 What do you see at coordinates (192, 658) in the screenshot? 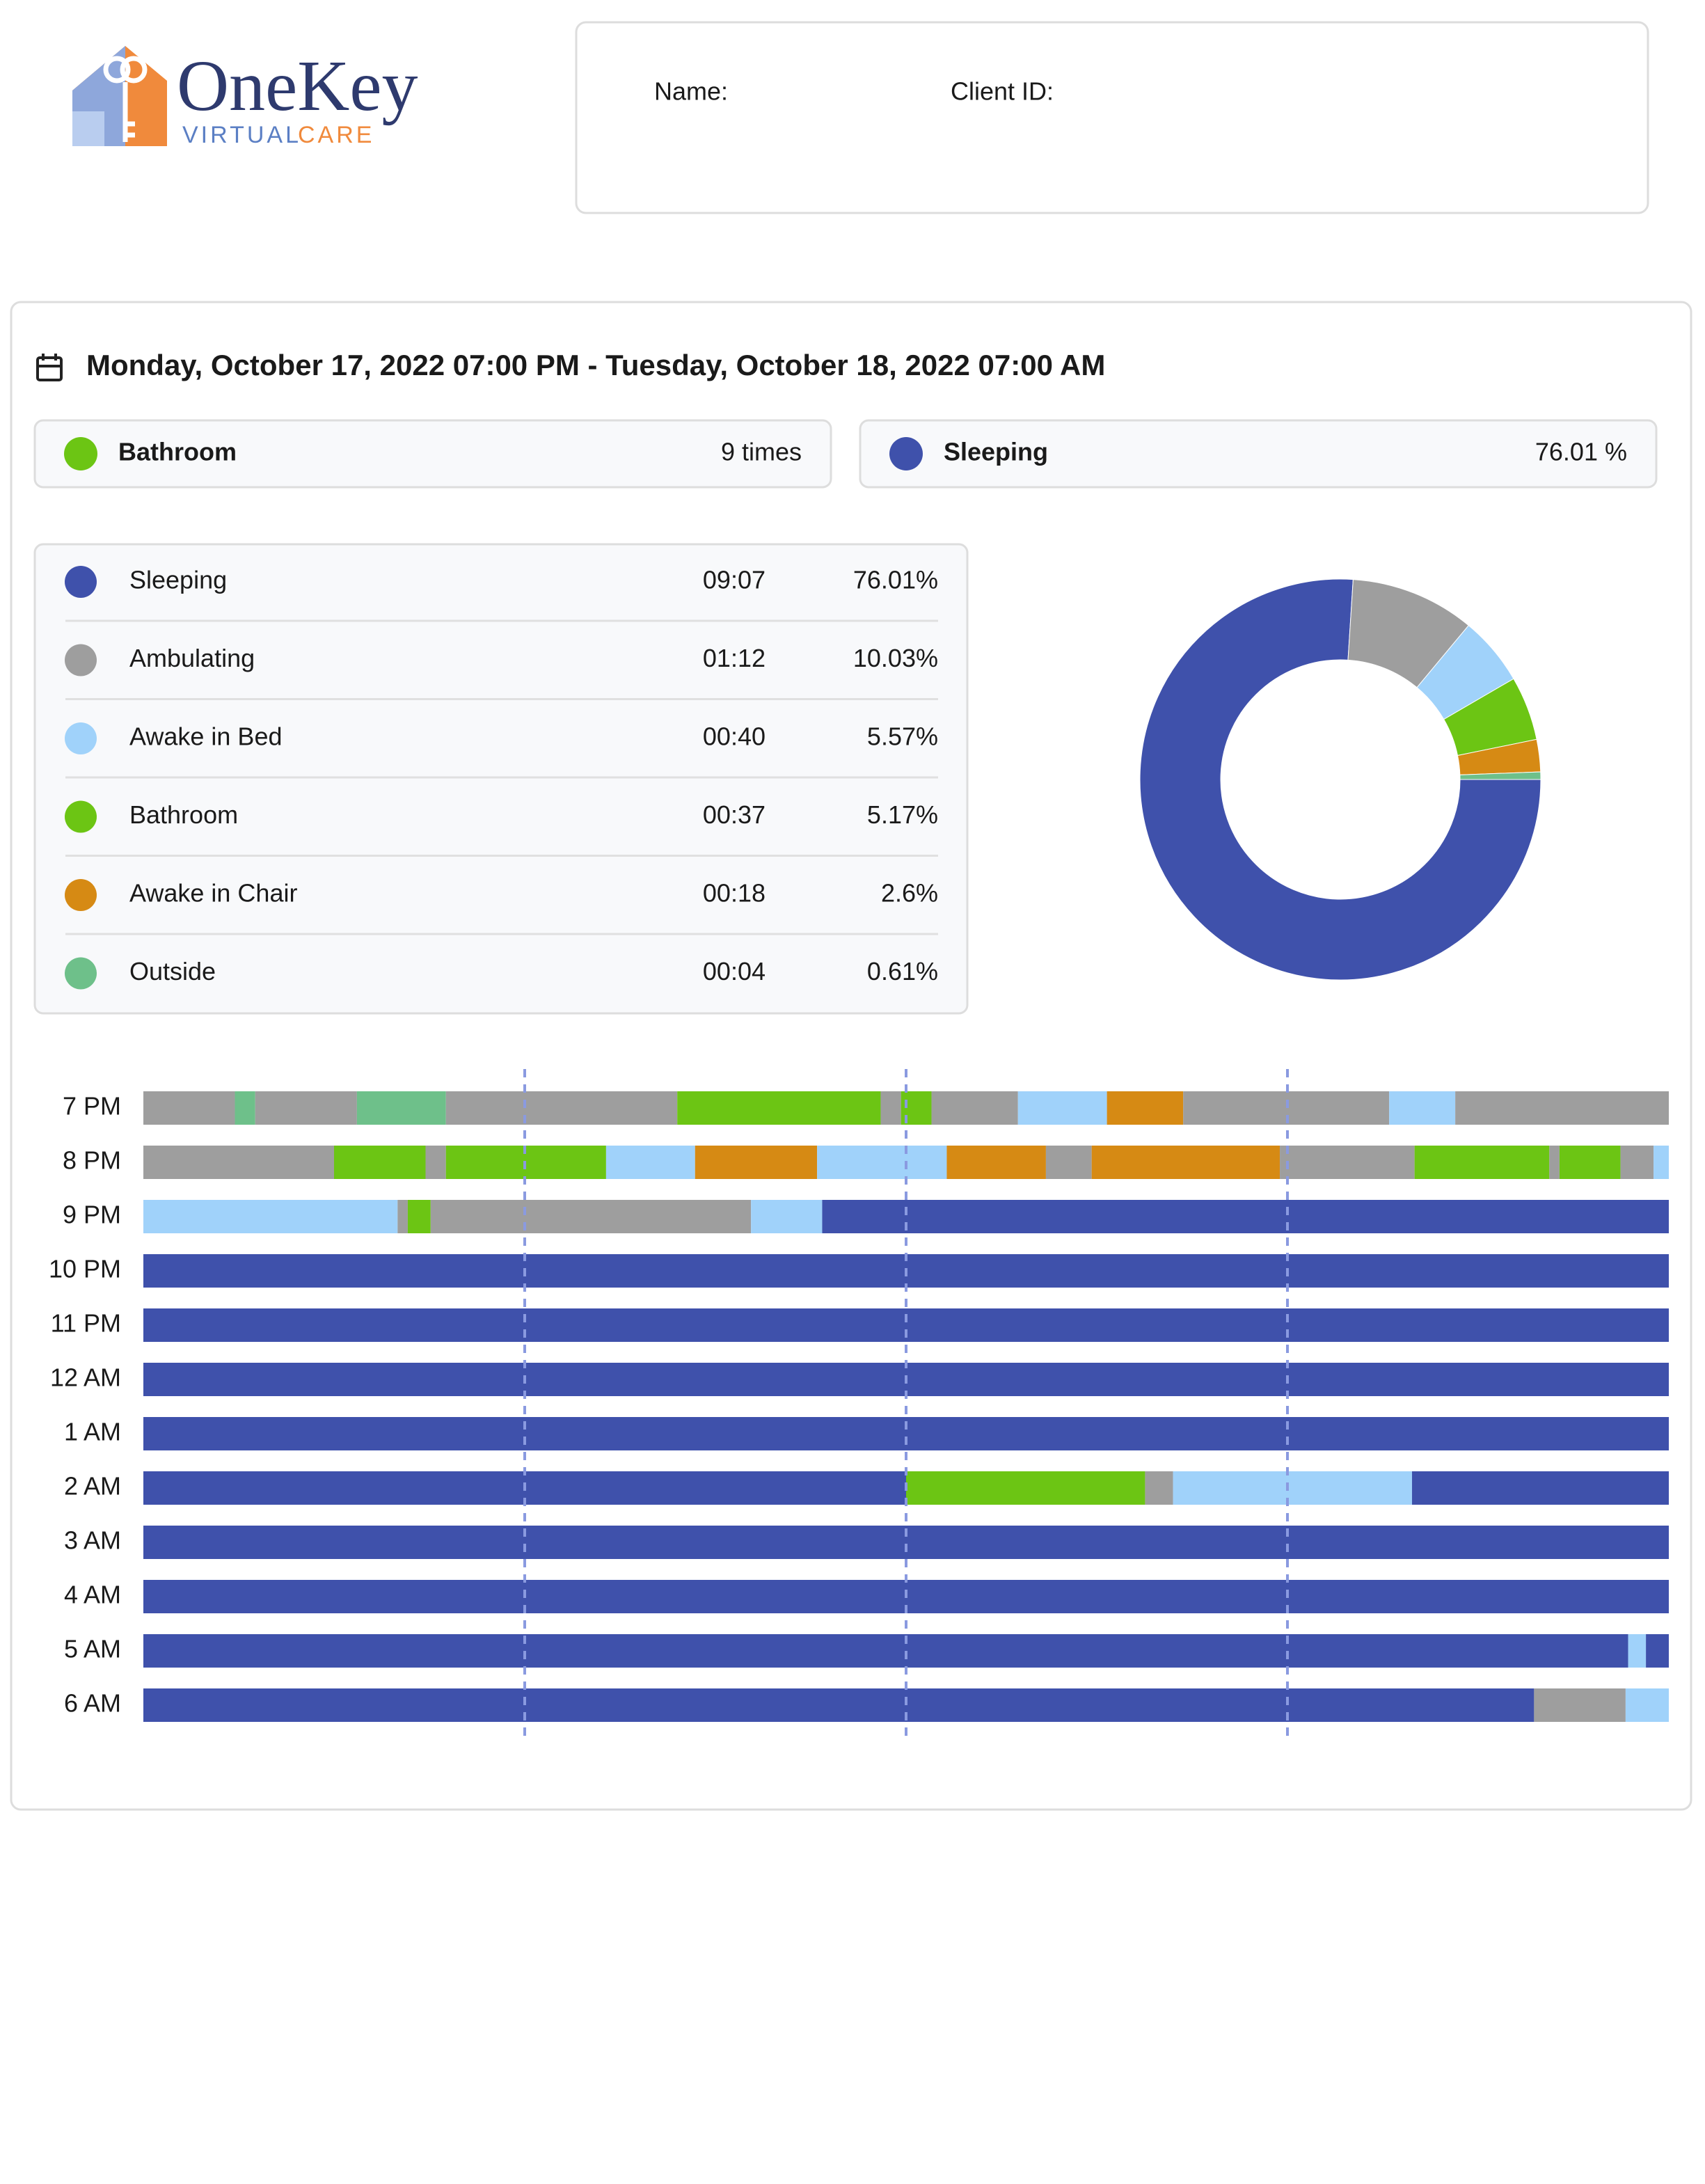
I see `activity-label: Ambulating` at bounding box center [192, 658].